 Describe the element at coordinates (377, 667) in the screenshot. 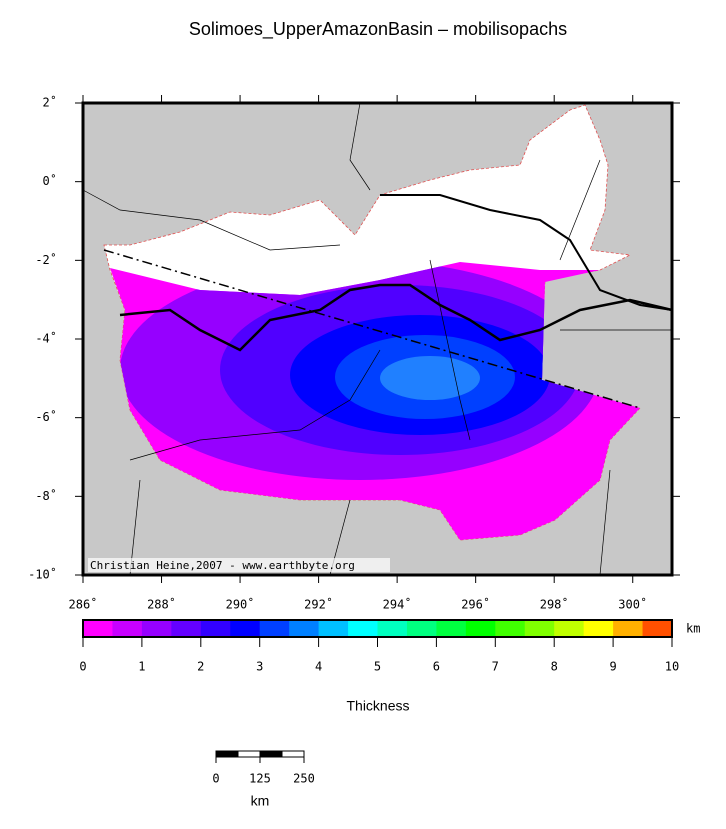

I see `colorbar-tick-label: 5` at that location.